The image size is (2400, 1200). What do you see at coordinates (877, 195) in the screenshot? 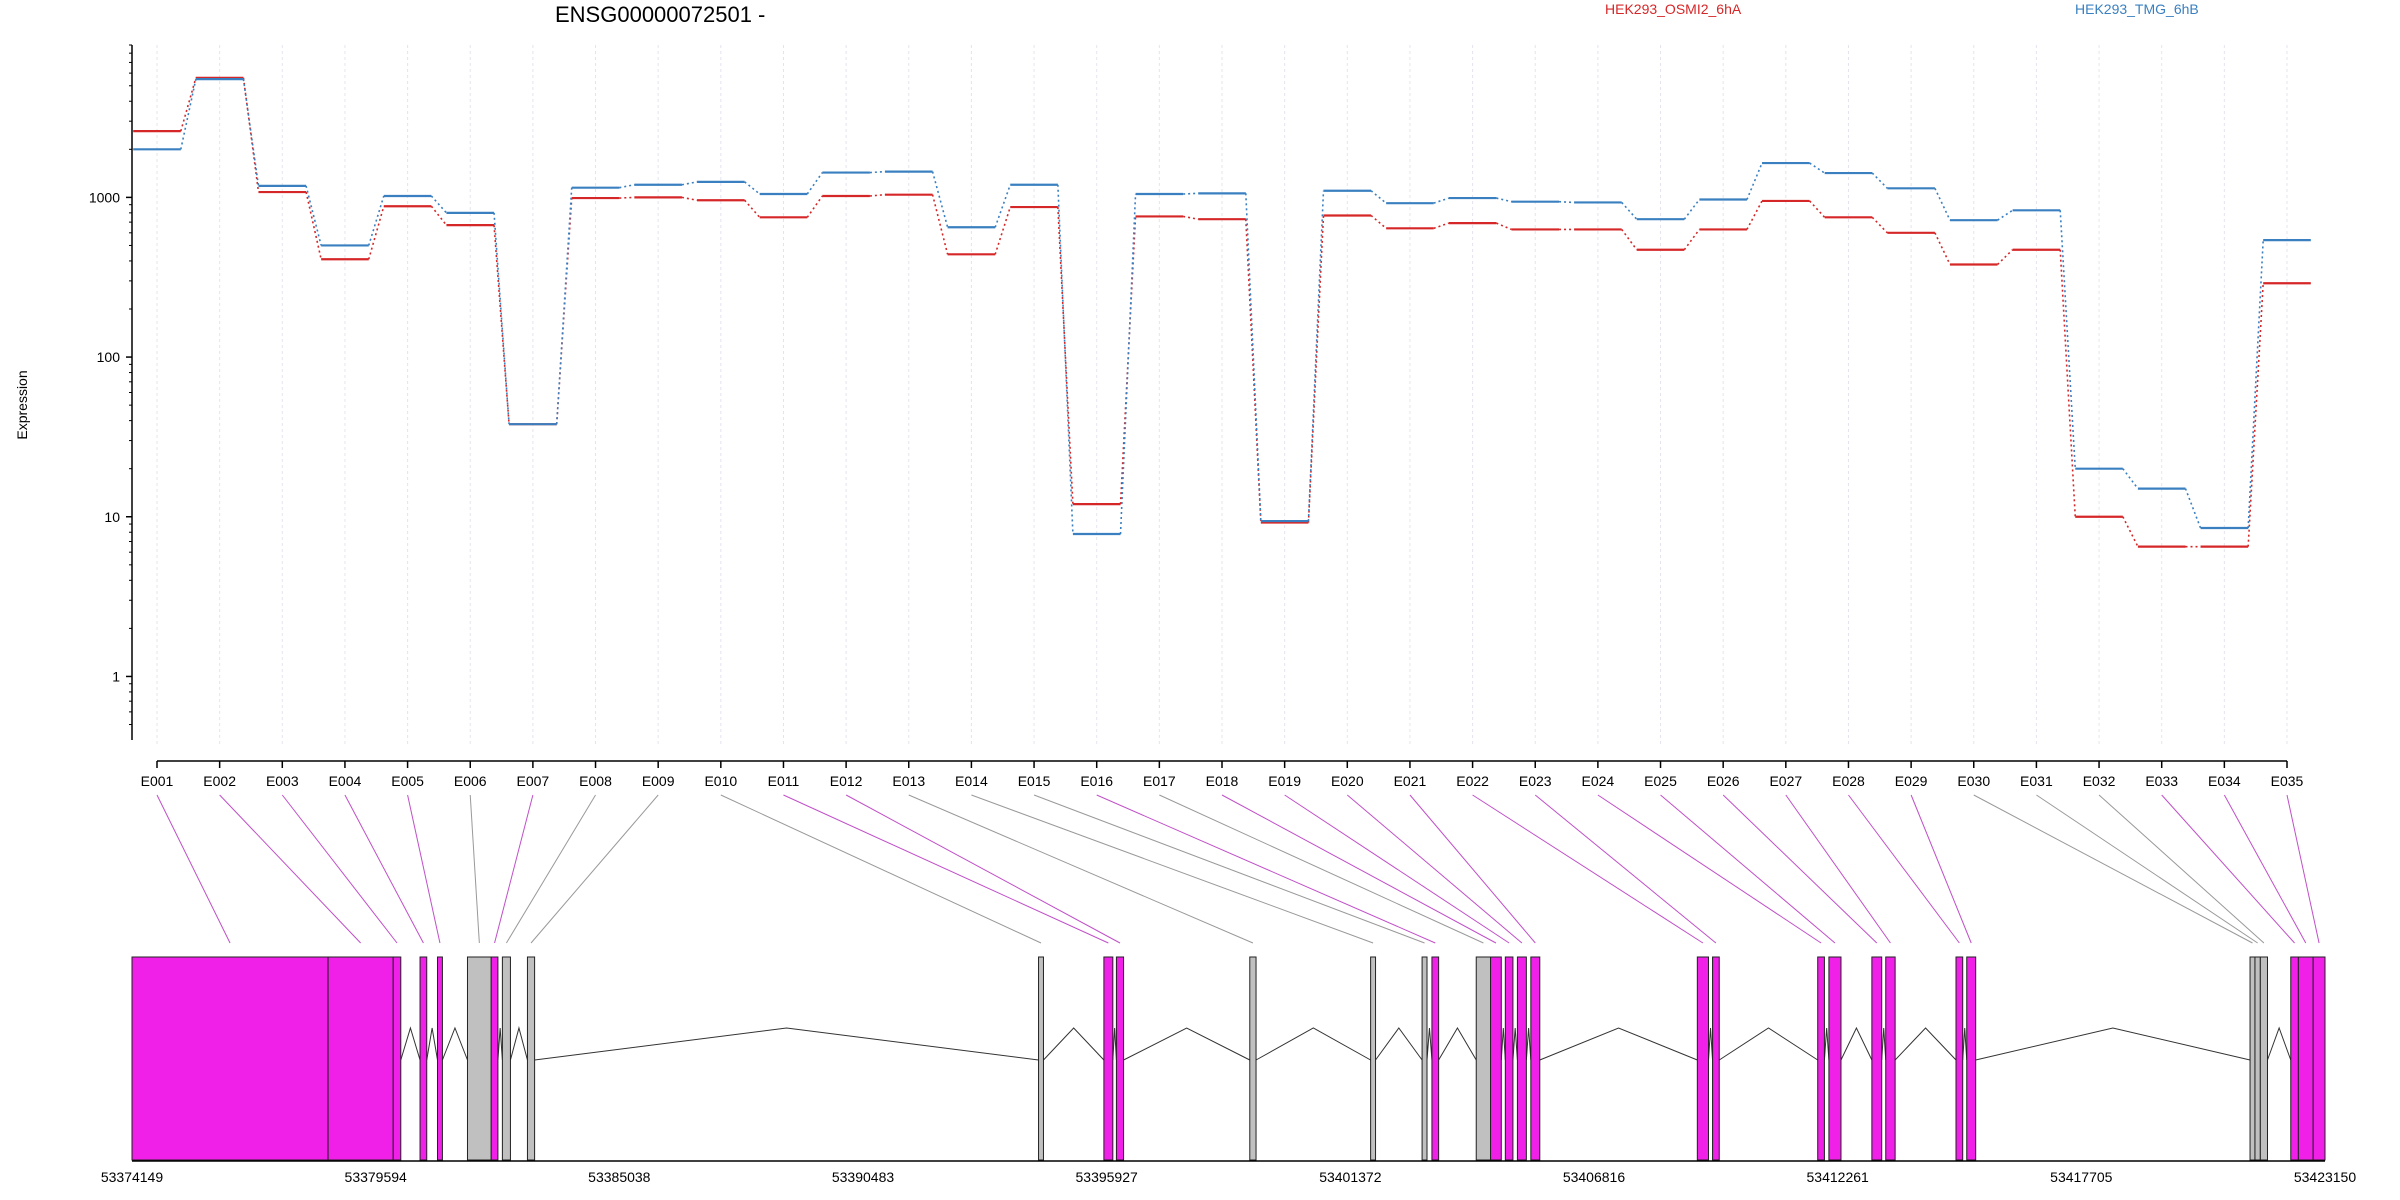
I see `series-0-connector-E012` at bounding box center [877, 195].